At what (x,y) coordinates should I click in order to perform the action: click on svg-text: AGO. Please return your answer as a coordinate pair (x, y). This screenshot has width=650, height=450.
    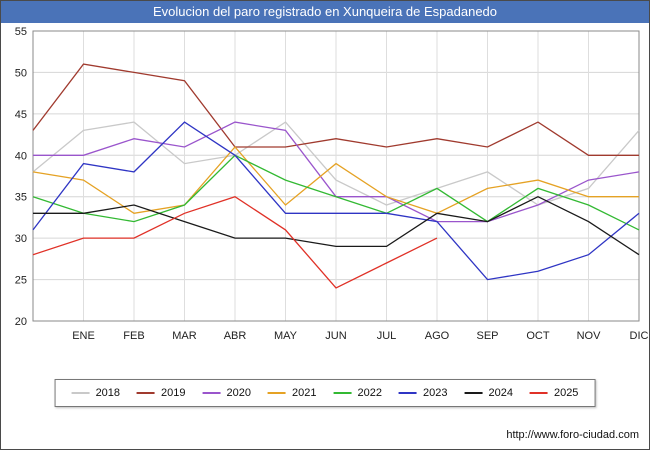
    Looking at the image, I should click on (437, 336).